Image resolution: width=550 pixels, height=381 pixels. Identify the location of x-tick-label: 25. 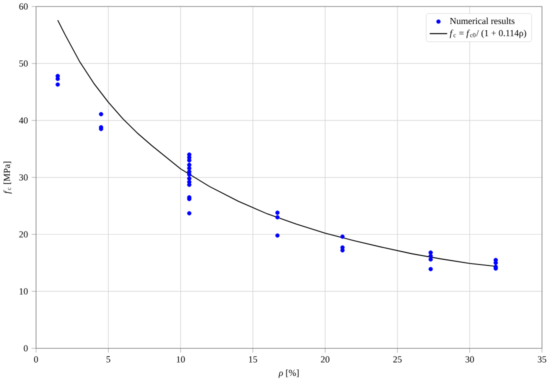
(397, 359).